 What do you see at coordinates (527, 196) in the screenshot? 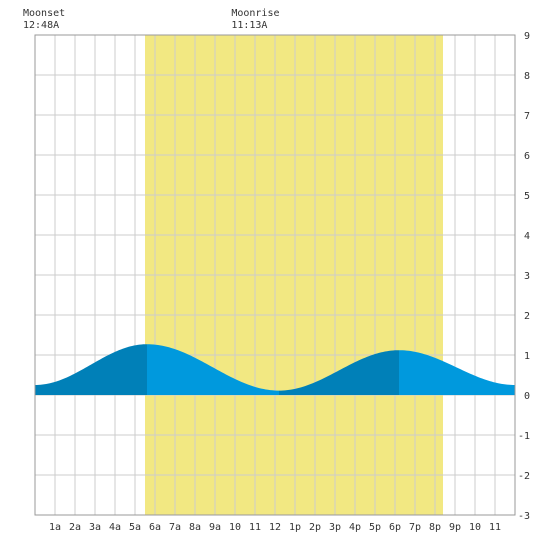
I see `y-tick-label: 5` at bounding box center [527, 196].